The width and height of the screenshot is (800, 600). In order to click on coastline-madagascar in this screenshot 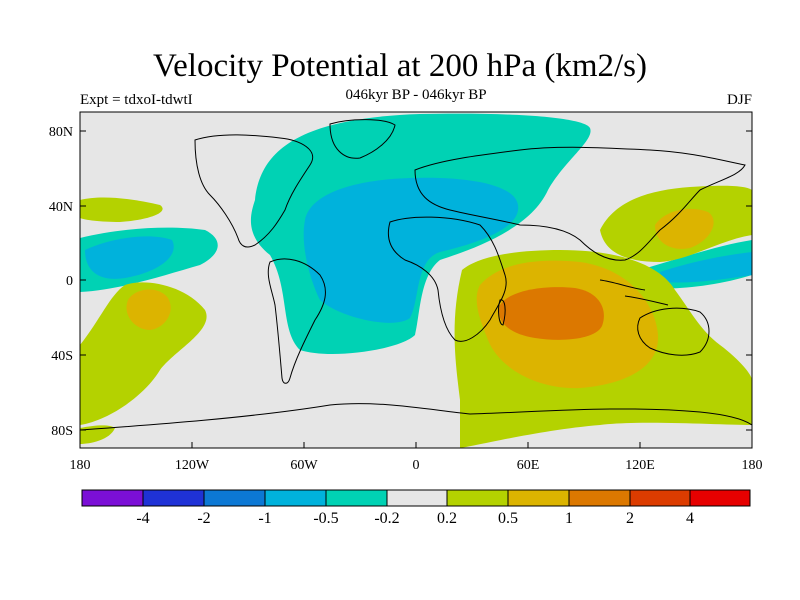, I will do `click(502, 312)`.